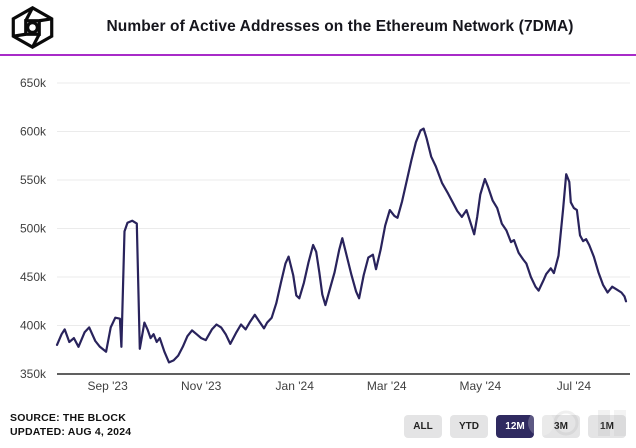 This screenshot has height=448, width=636. Describe the element at coordinates (574, 386) in the screenshot. I see `x-tick-label: Jul '24` at that location.